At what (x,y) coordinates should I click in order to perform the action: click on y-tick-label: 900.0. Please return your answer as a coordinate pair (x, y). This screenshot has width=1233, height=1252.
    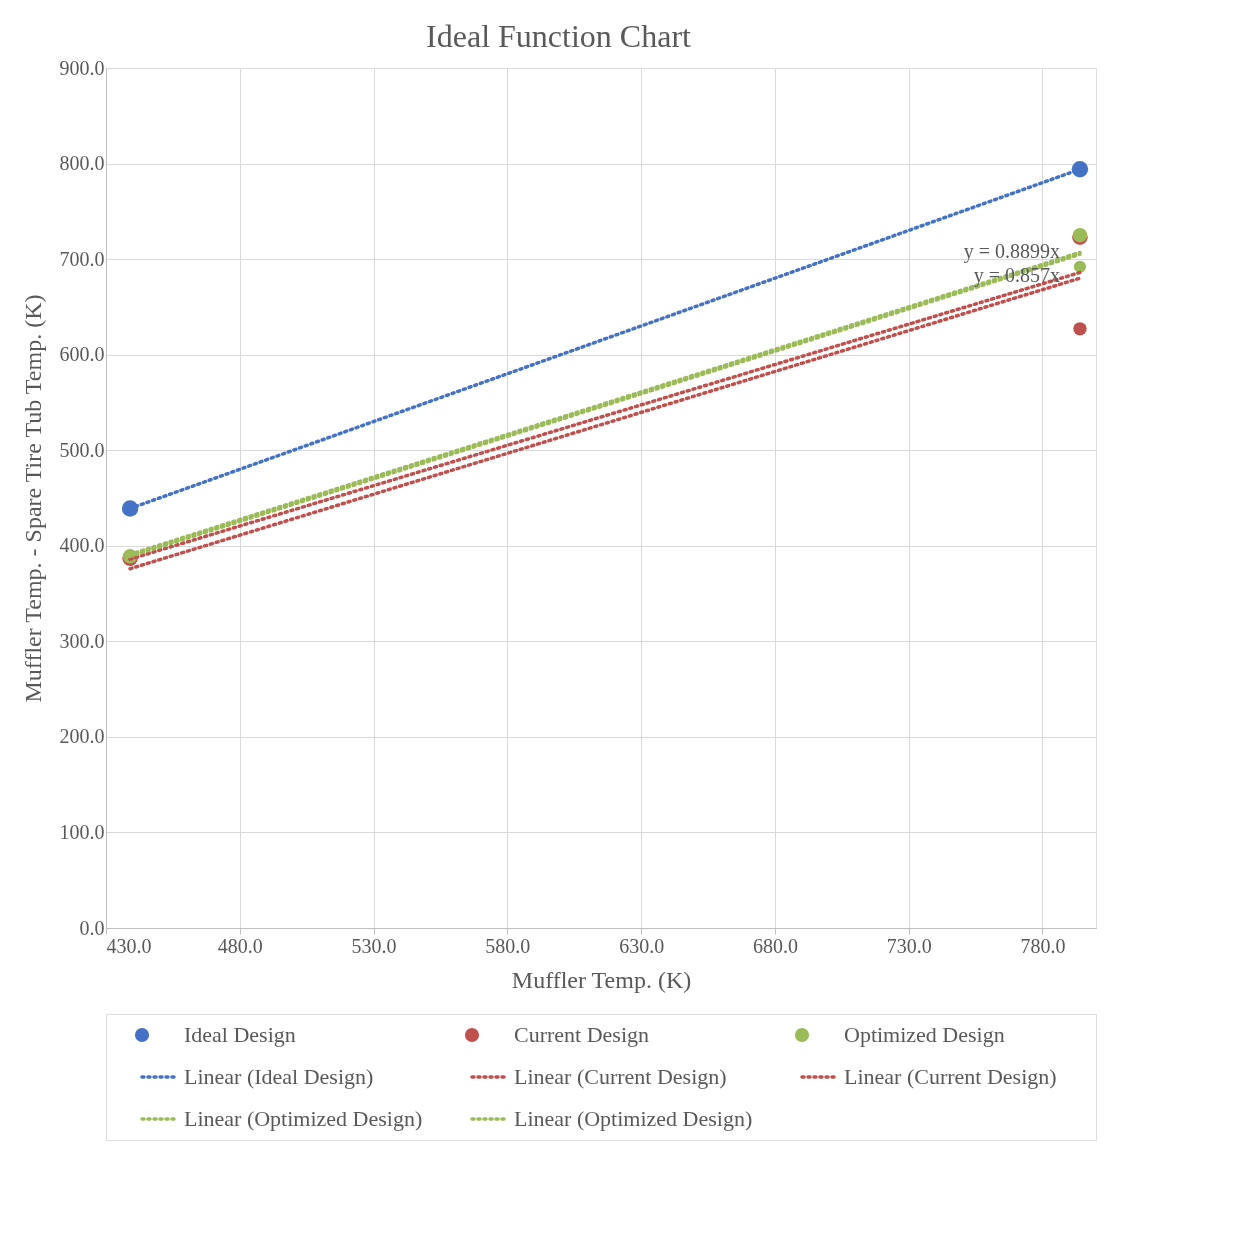
    Looking at the image, I should click on (82, 67).